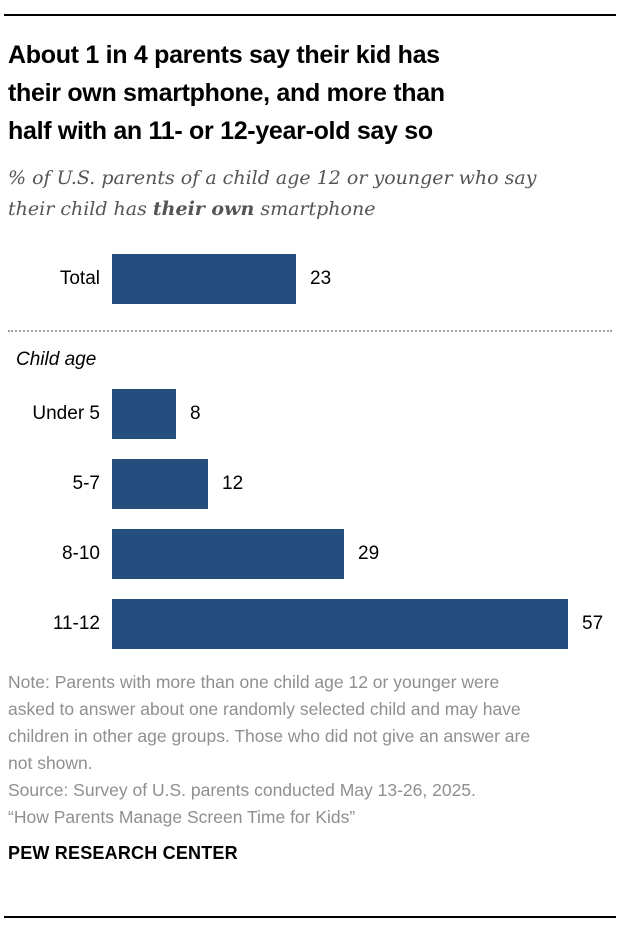  Describe the element at coordinates (195, 413) in the screenshot. I see `bar-value: 8` at that location.